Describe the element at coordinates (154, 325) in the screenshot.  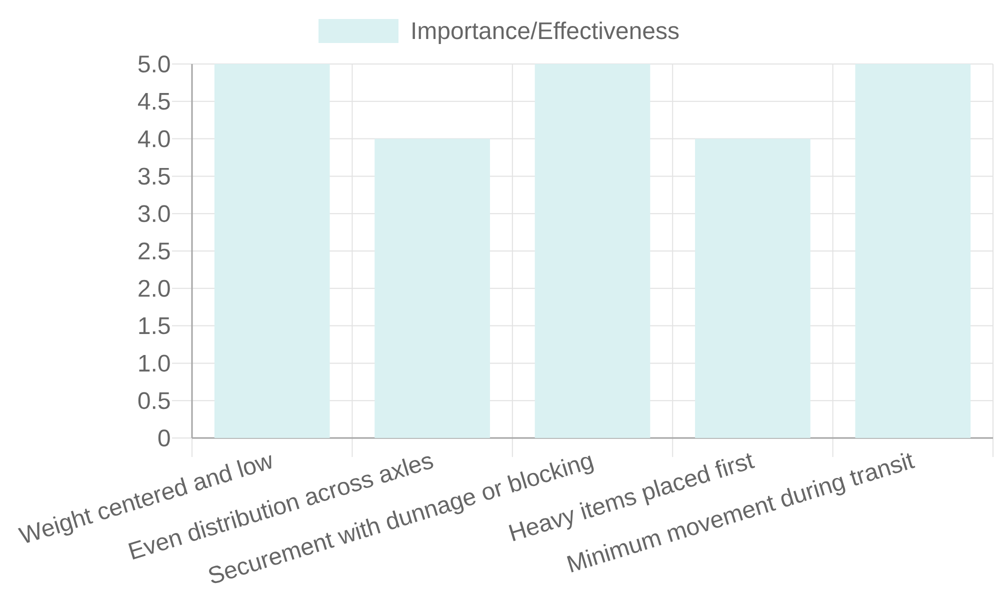
I see `y-tick-label: 1.5` at that location.